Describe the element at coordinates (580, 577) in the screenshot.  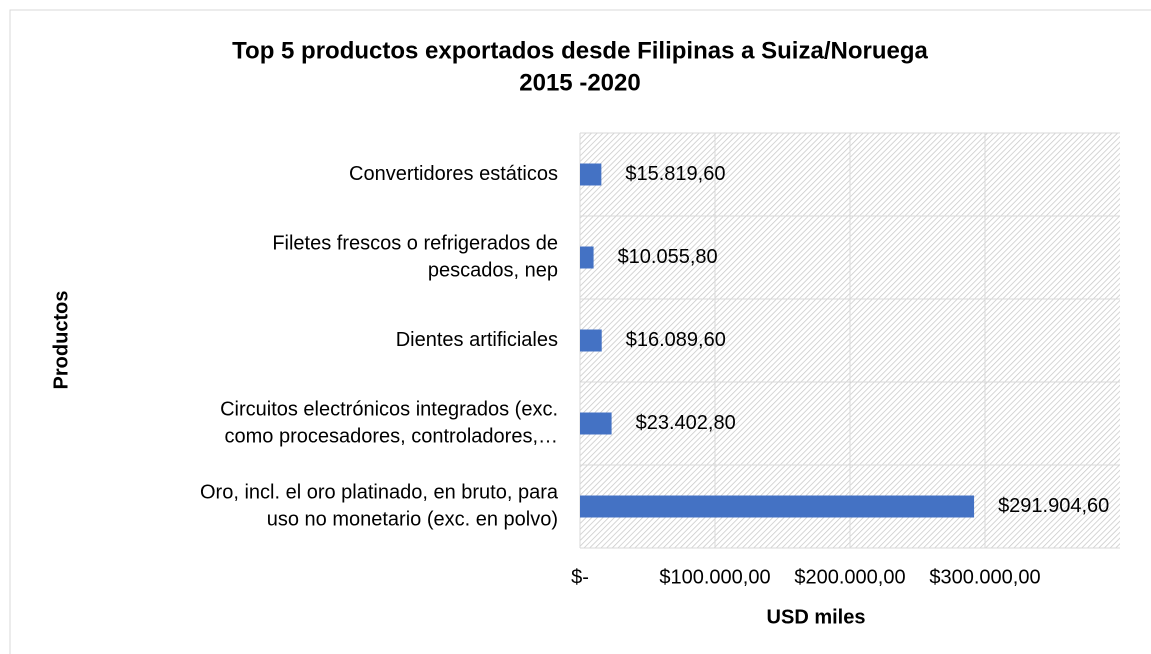
I see `x-tick-label: $-` at that location.